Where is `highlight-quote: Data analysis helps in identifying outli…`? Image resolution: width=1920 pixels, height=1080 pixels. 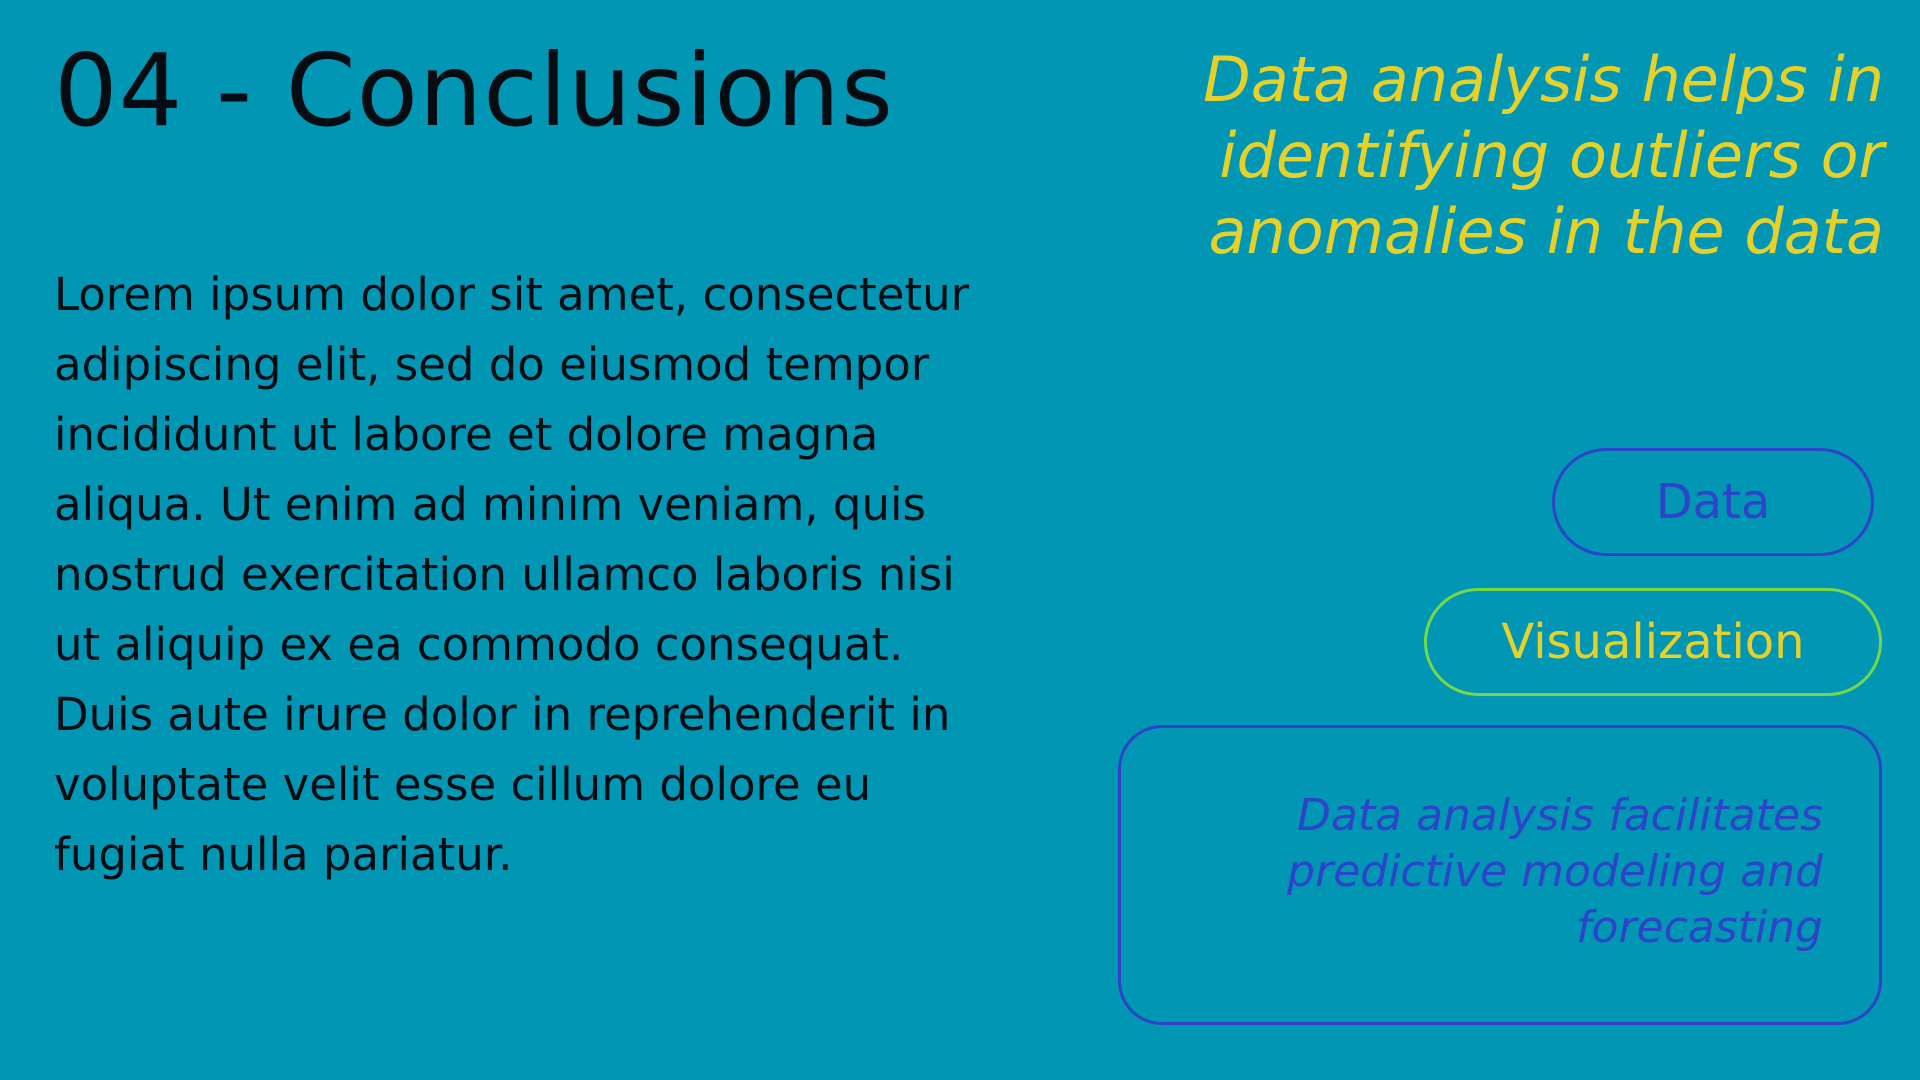
highlight-quote: Data analysis helps in identifying outli… is located at coordinates (1543, 155).